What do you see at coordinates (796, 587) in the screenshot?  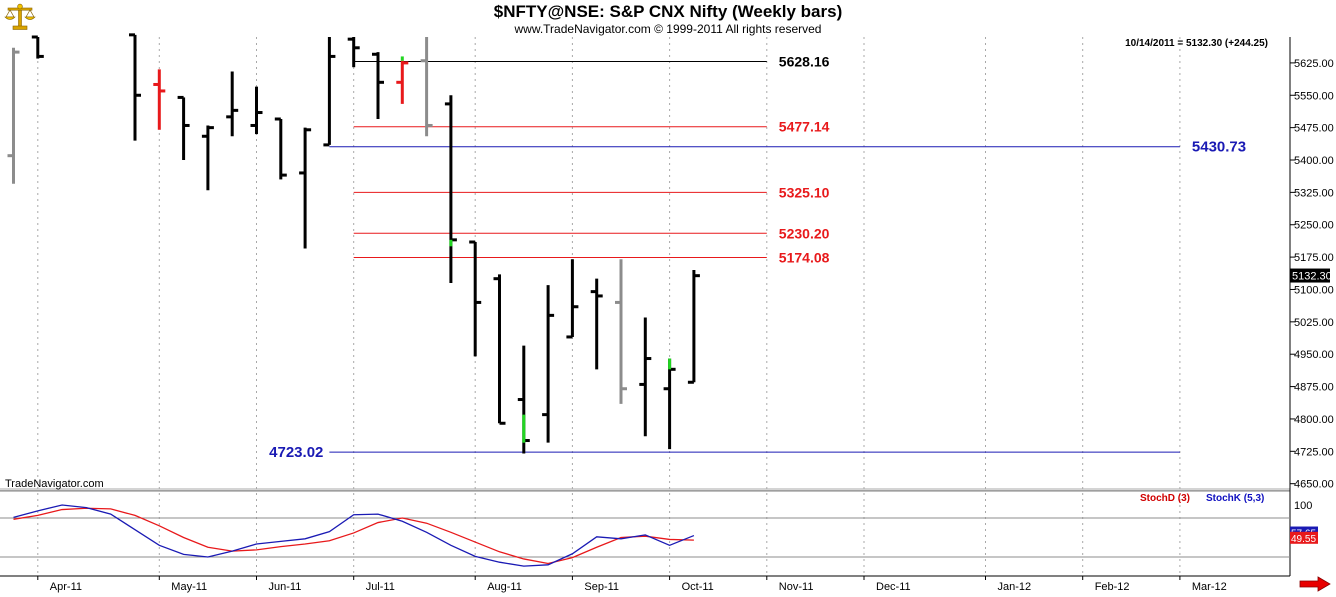 I see `x-tick-label: Nov-11` at bounding box center [796, 587].